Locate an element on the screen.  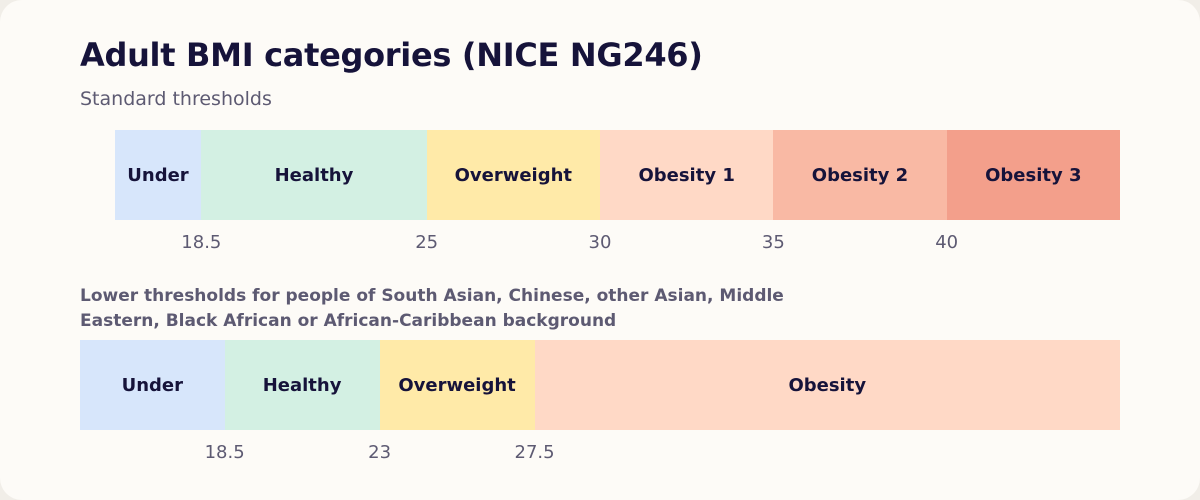
segment-obesity-3: Obesity 3 is located at coordinates (1033, 175).